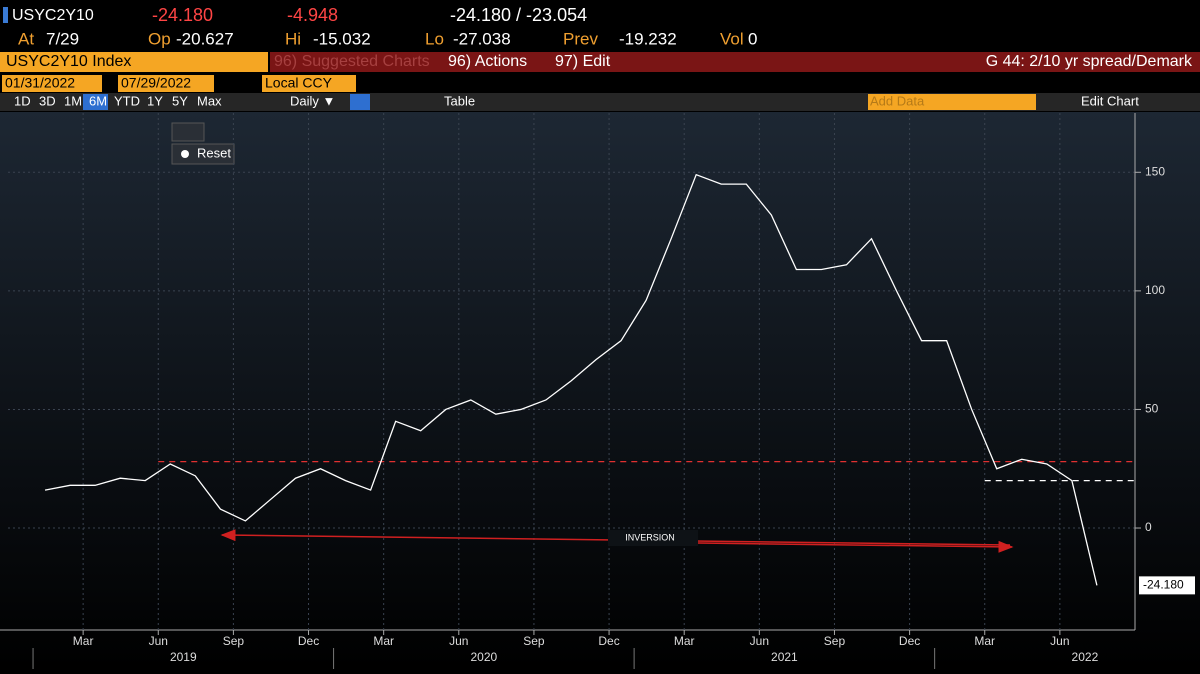 The width and height of the screenshot is (1200, 674). Describe the element at coordinates (1155, 171) in the screenshot. I see `y-tick-label: 150` at that location.